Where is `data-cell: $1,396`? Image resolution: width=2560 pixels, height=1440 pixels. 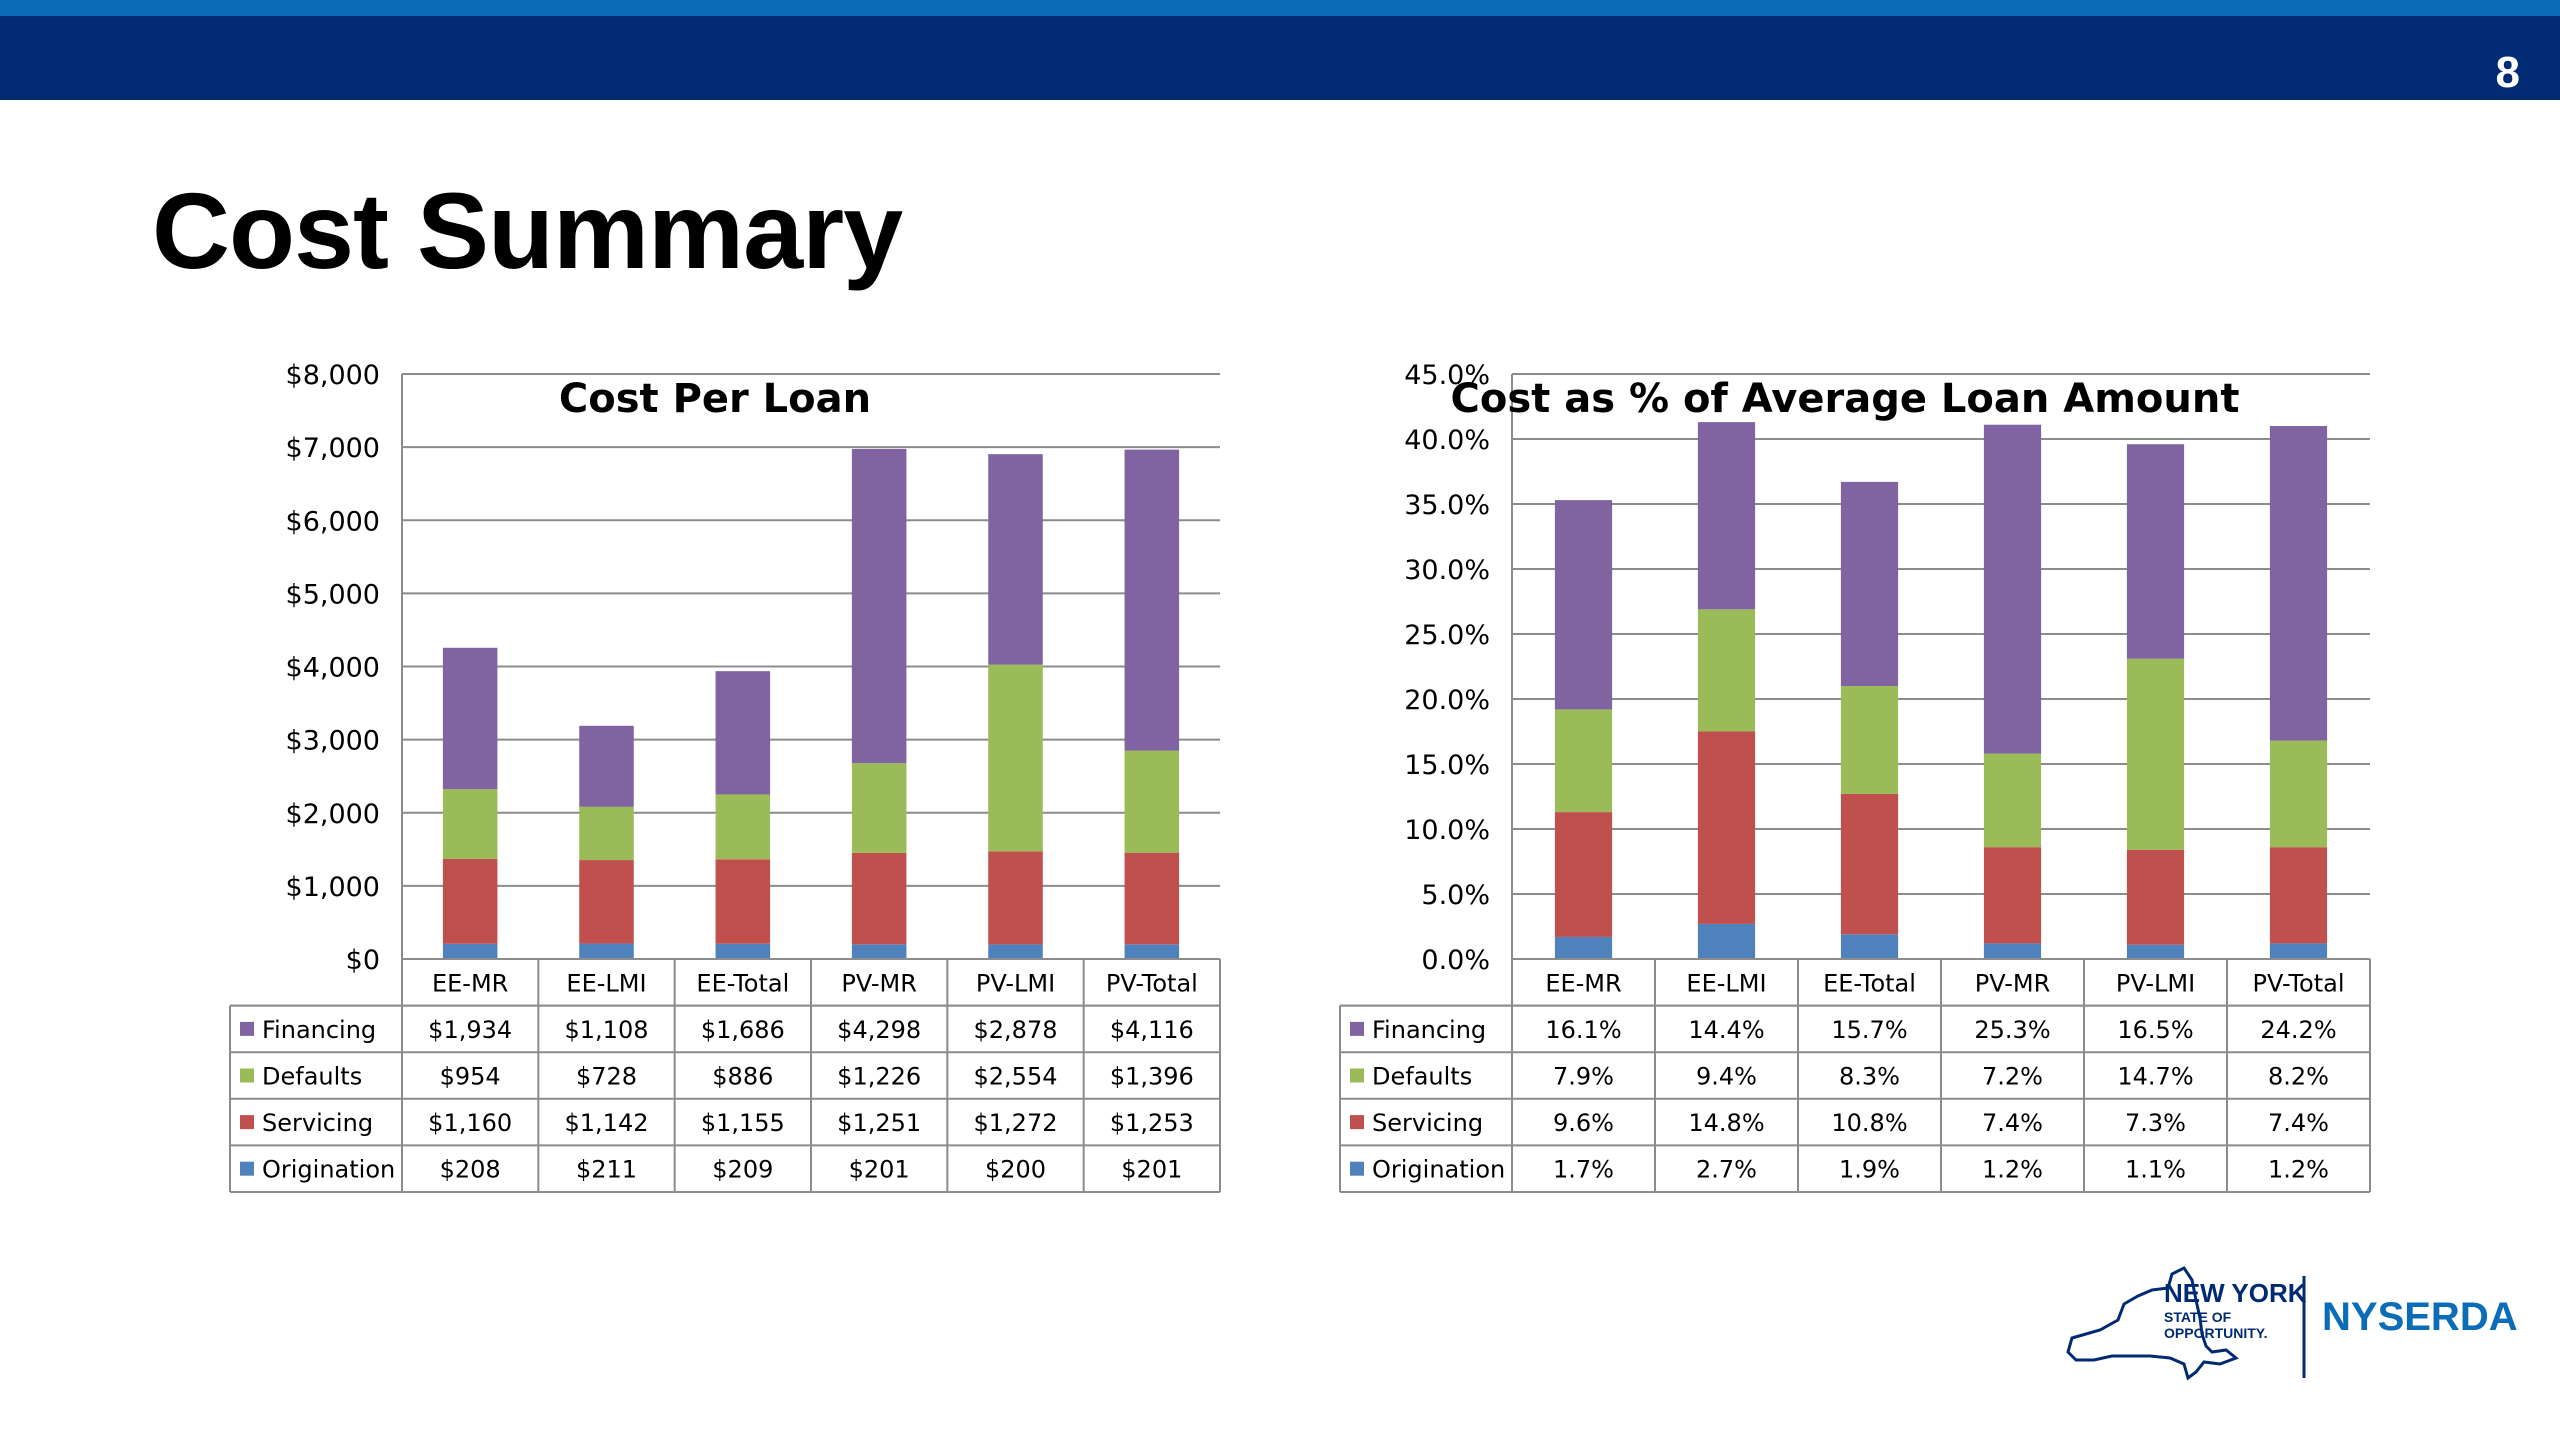 data-cell: $1,396 is located at coordinates (1152, 1077).